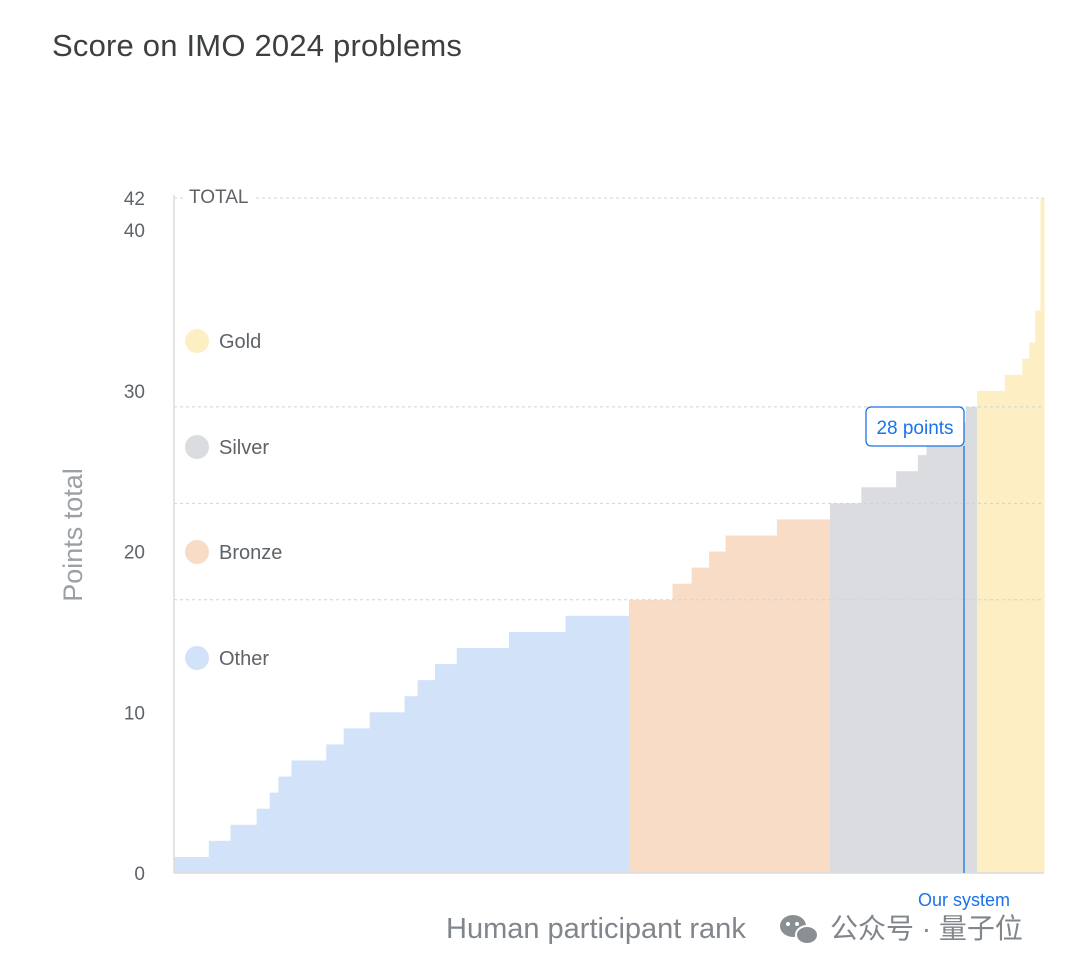  I want to click on legend: Gold Silver Bronze Other, so click(233, 499).